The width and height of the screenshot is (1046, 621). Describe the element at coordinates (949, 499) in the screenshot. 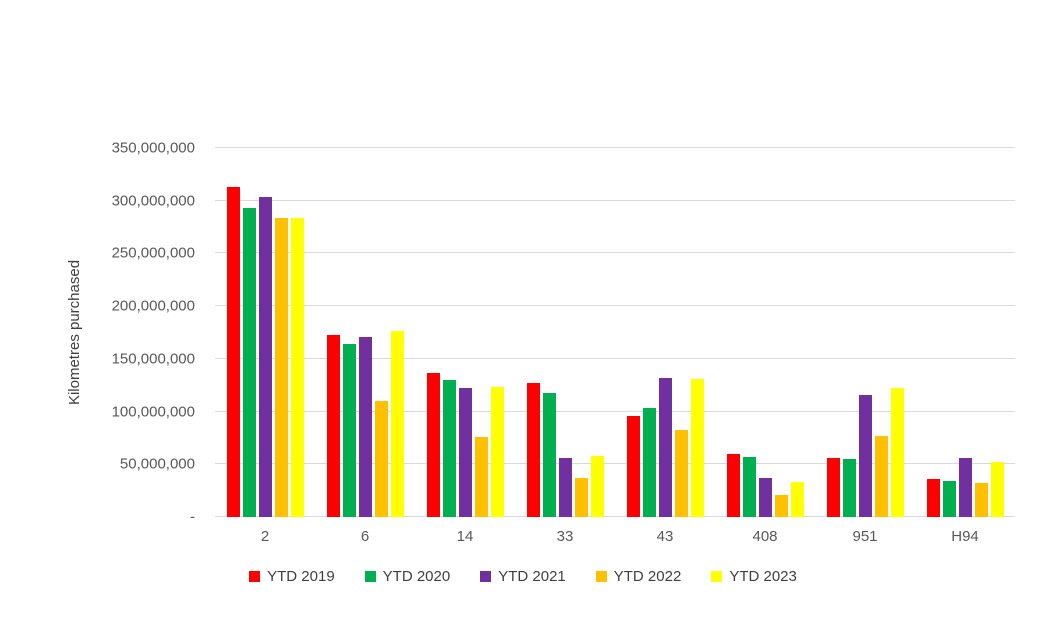

I see `bar-ytd-2020-H94` at that location.